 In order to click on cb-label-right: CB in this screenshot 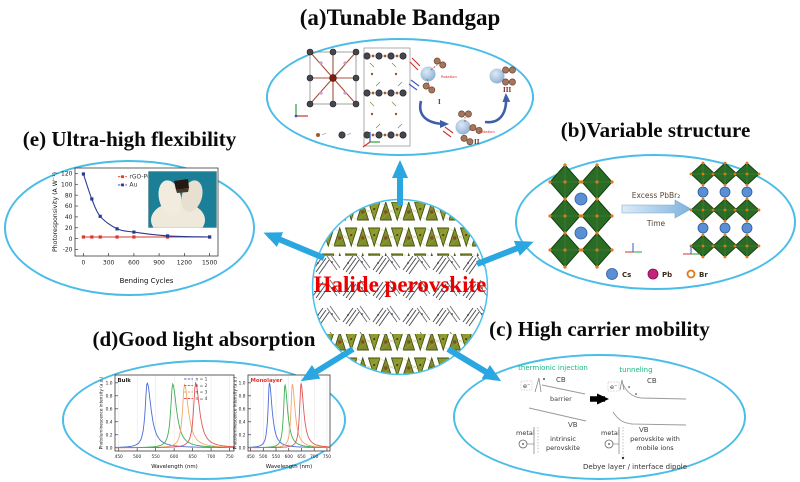, I will do `click(652, 381)`.